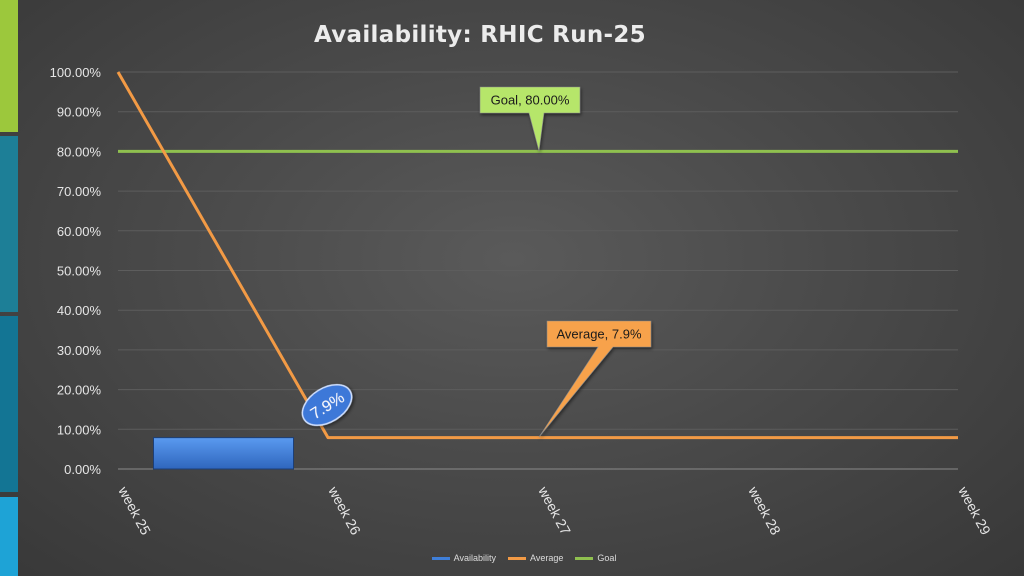 This screenshot has width=1024, height=576. I want to click on y-tick-label-4: 40.00%, so click(79, 310).